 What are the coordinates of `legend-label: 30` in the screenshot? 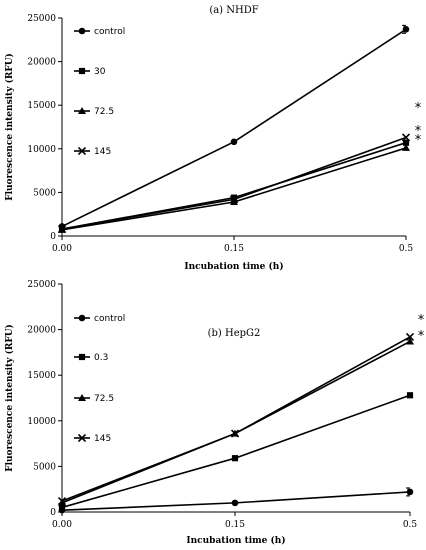 It's located at (100, 72).